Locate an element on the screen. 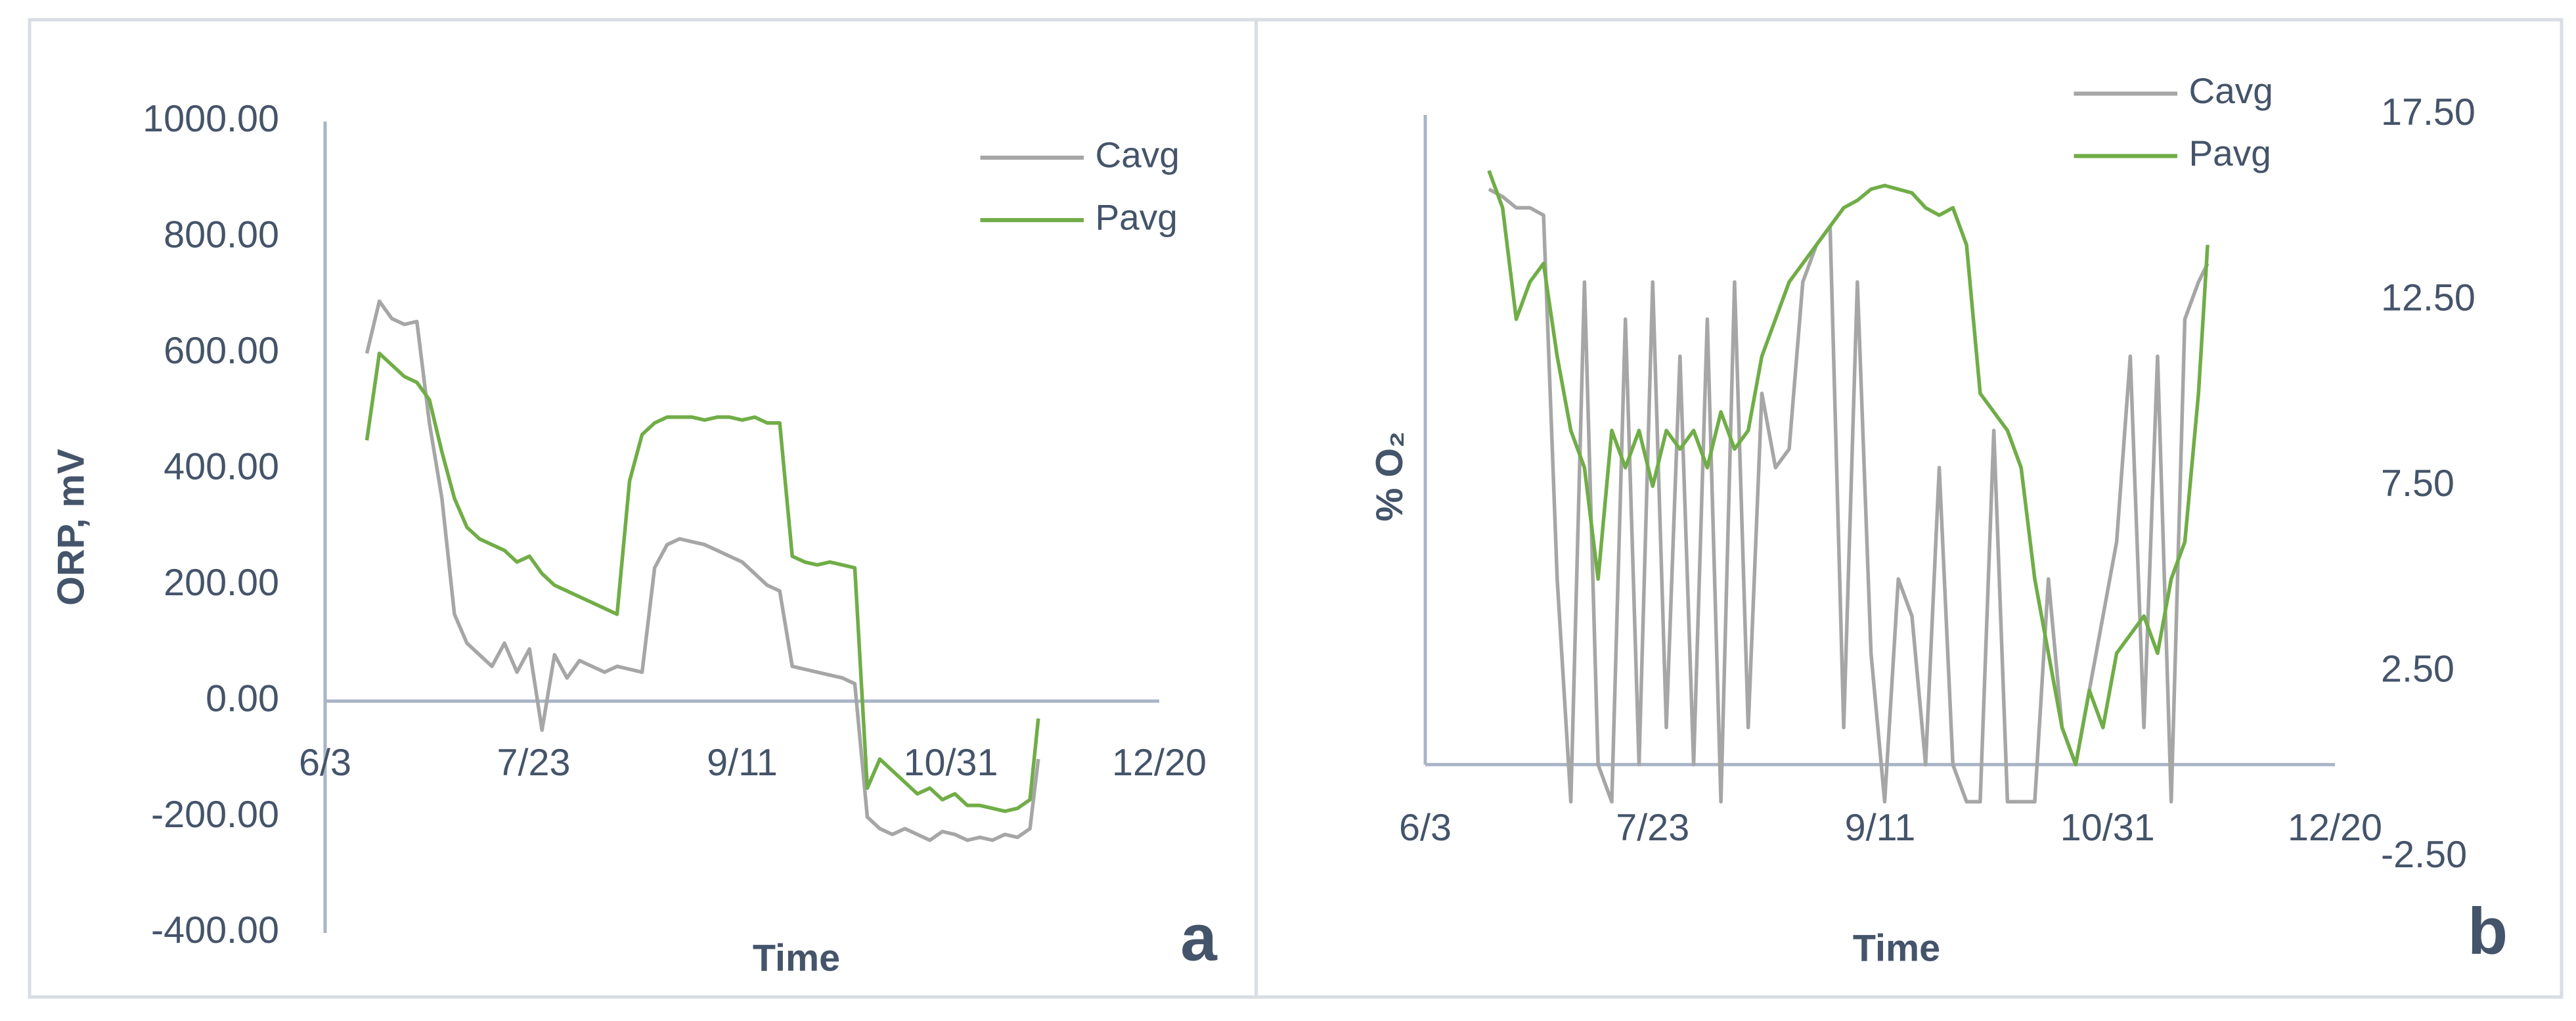 This screenshot has width=2576, height=1021. y-tick-label: -400.00 is located at coordinates (215, 930).